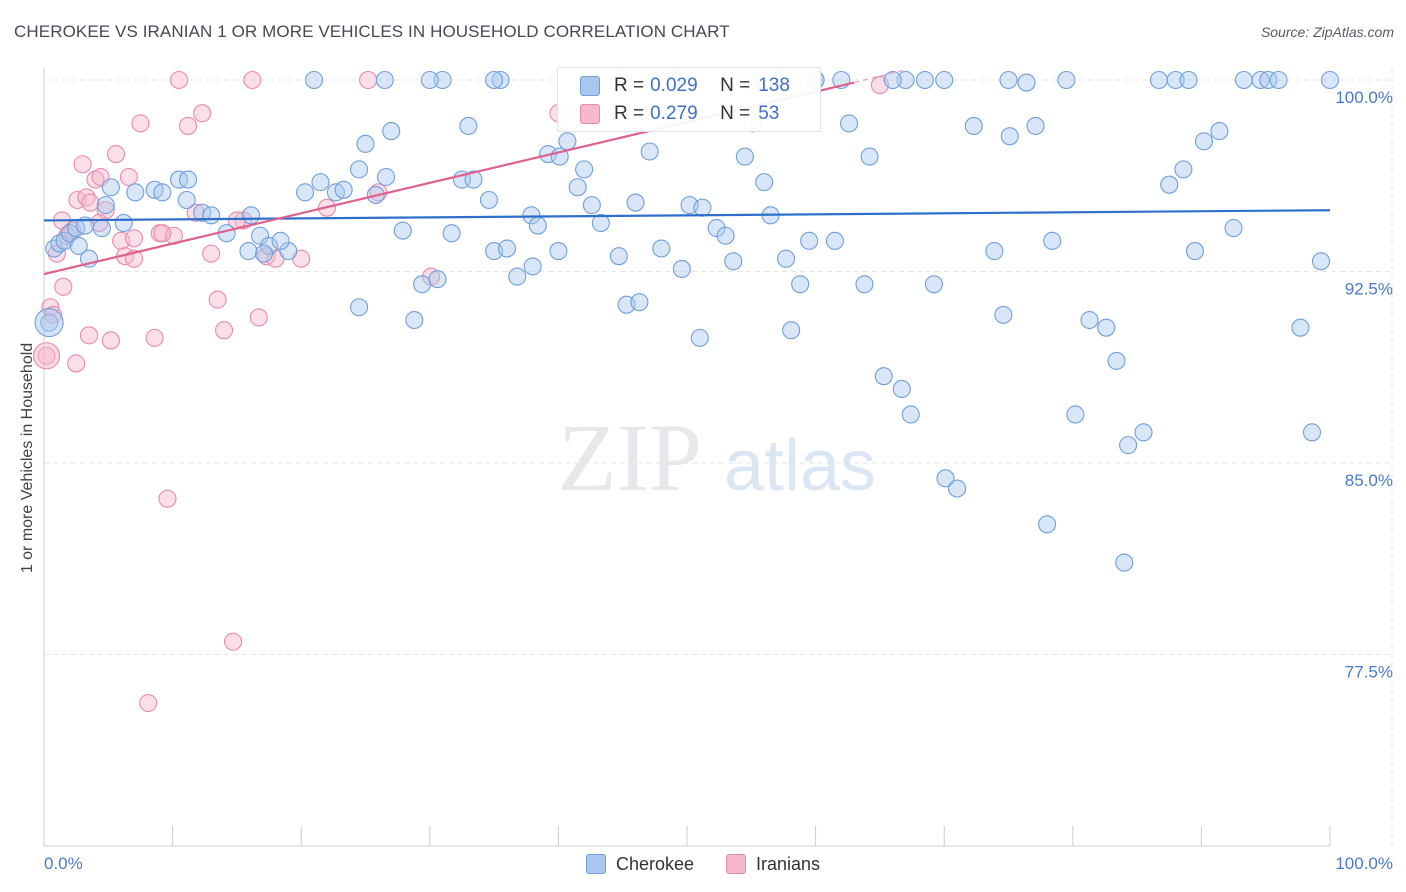  I want to click on watermark-zip: ZIP, so click(630, 457).